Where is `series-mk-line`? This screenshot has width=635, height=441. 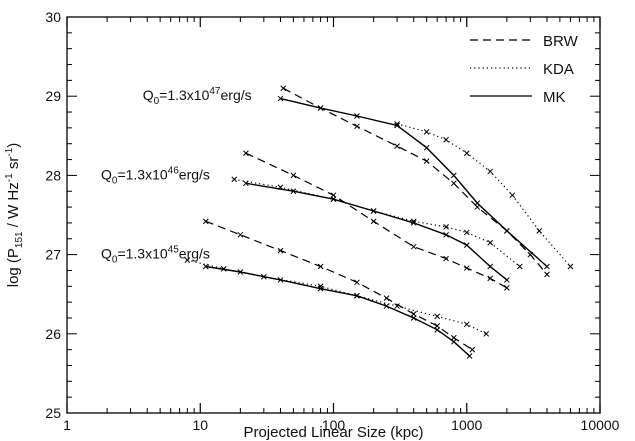 series-mk-line is located at coordinates (338, 311).